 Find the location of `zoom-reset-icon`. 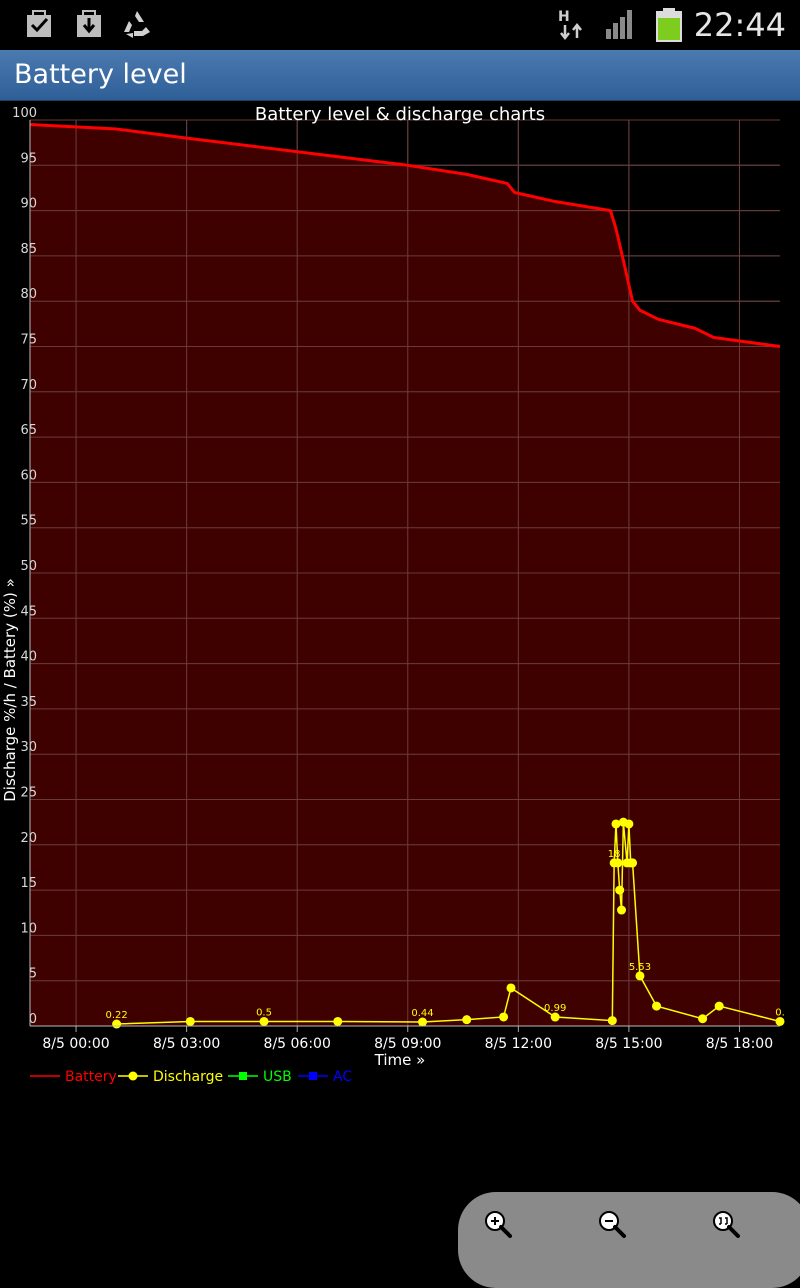

zoom-reset-icon is located at coordinates (726, 1224).